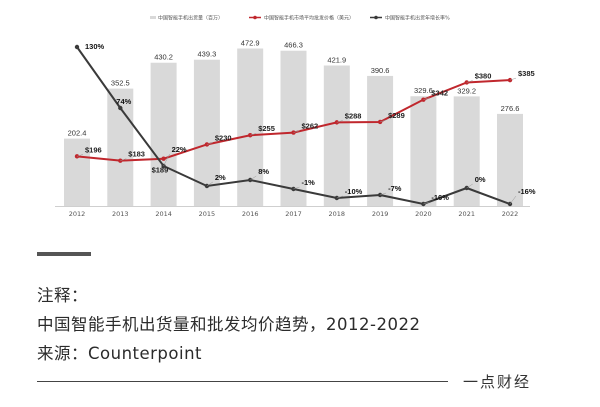  What do you see at coordinates (396, 115) in the screenshot?
I see `price-label-2019: $289` at bounding box center [396, 115].